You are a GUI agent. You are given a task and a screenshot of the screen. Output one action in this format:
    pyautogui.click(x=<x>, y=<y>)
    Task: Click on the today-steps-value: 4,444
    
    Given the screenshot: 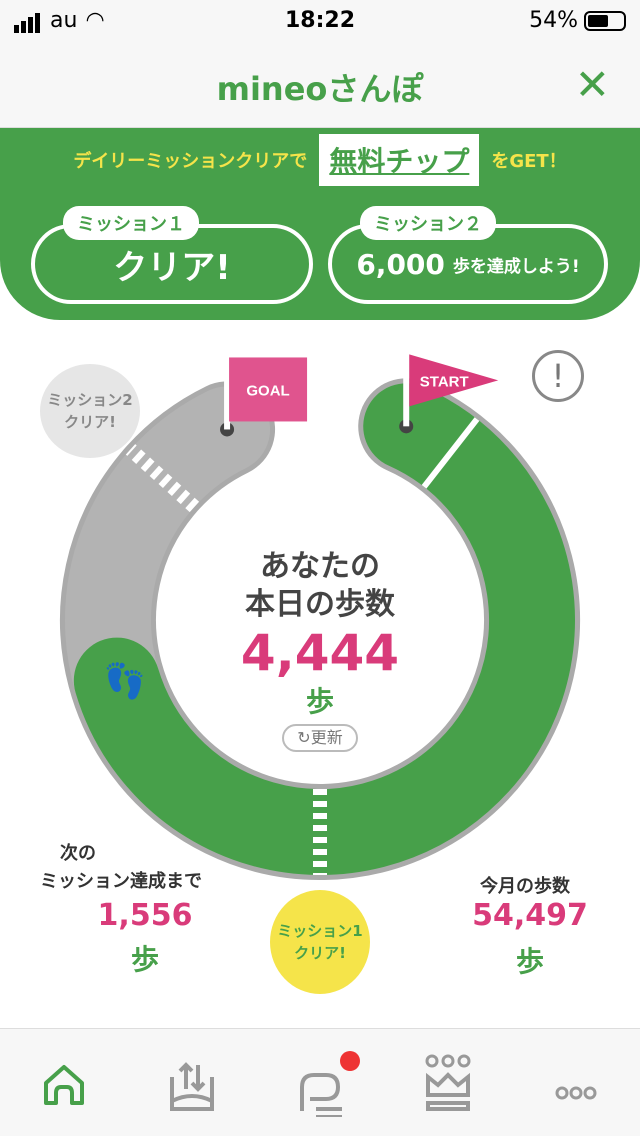 What is the action you would take?
    pyautogui.click(x=320, y=653)
    